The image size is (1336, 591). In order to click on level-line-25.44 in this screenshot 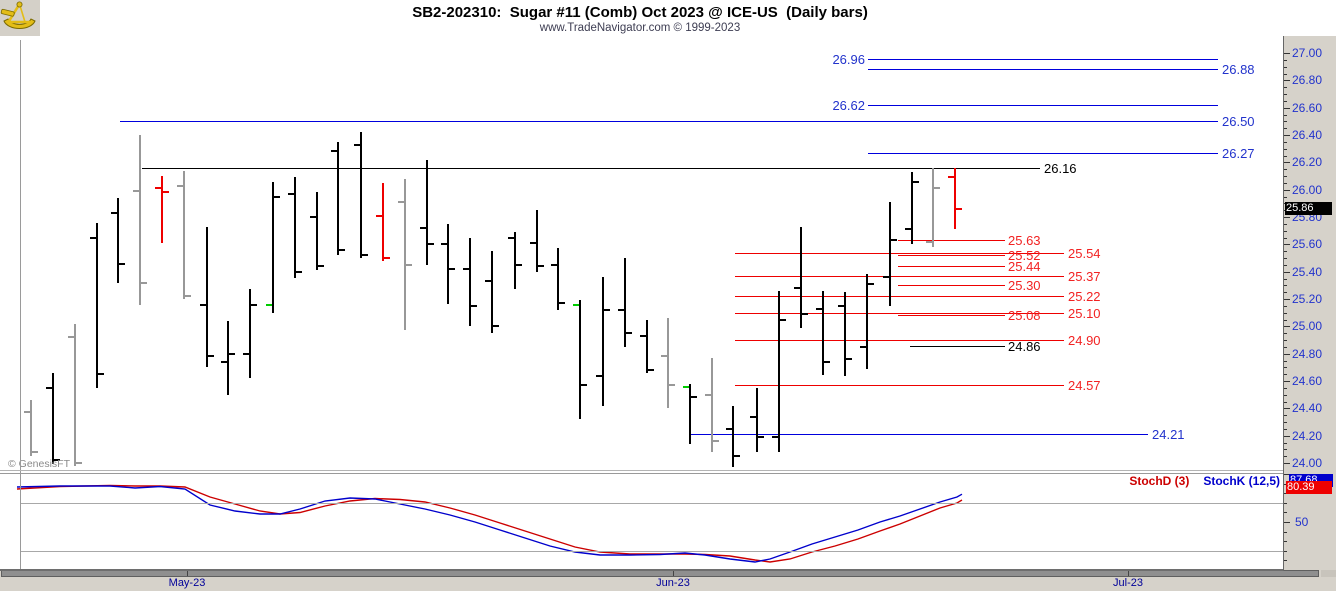, I will do `click(951, 267)`.